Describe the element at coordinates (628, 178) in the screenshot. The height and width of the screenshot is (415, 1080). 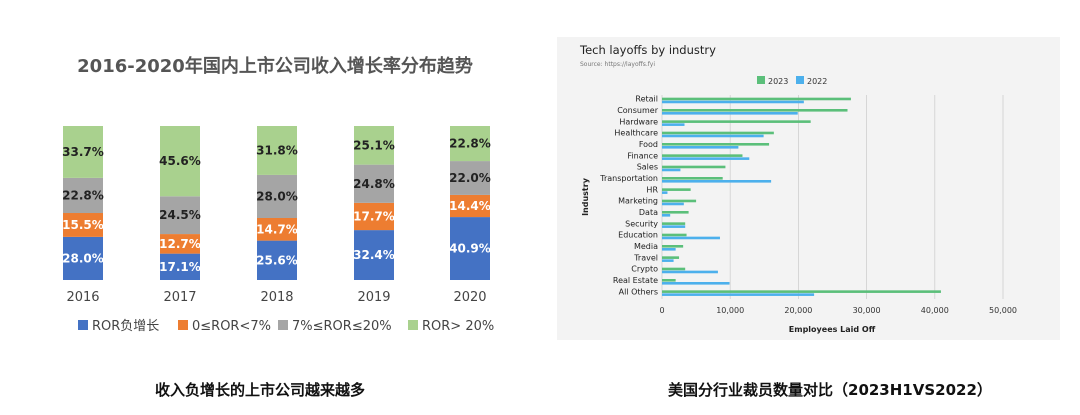
I see `y-tick-label: Transportation` at that location.